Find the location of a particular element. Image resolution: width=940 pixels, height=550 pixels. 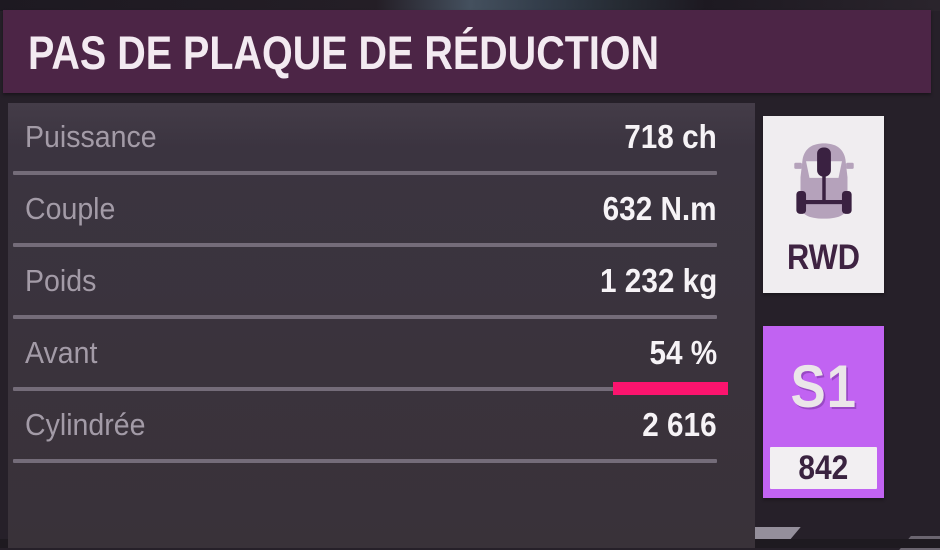

tooltip-header: PAS DE PLAQUE DE RÉDUCTION is located at coordinates (467, 51).